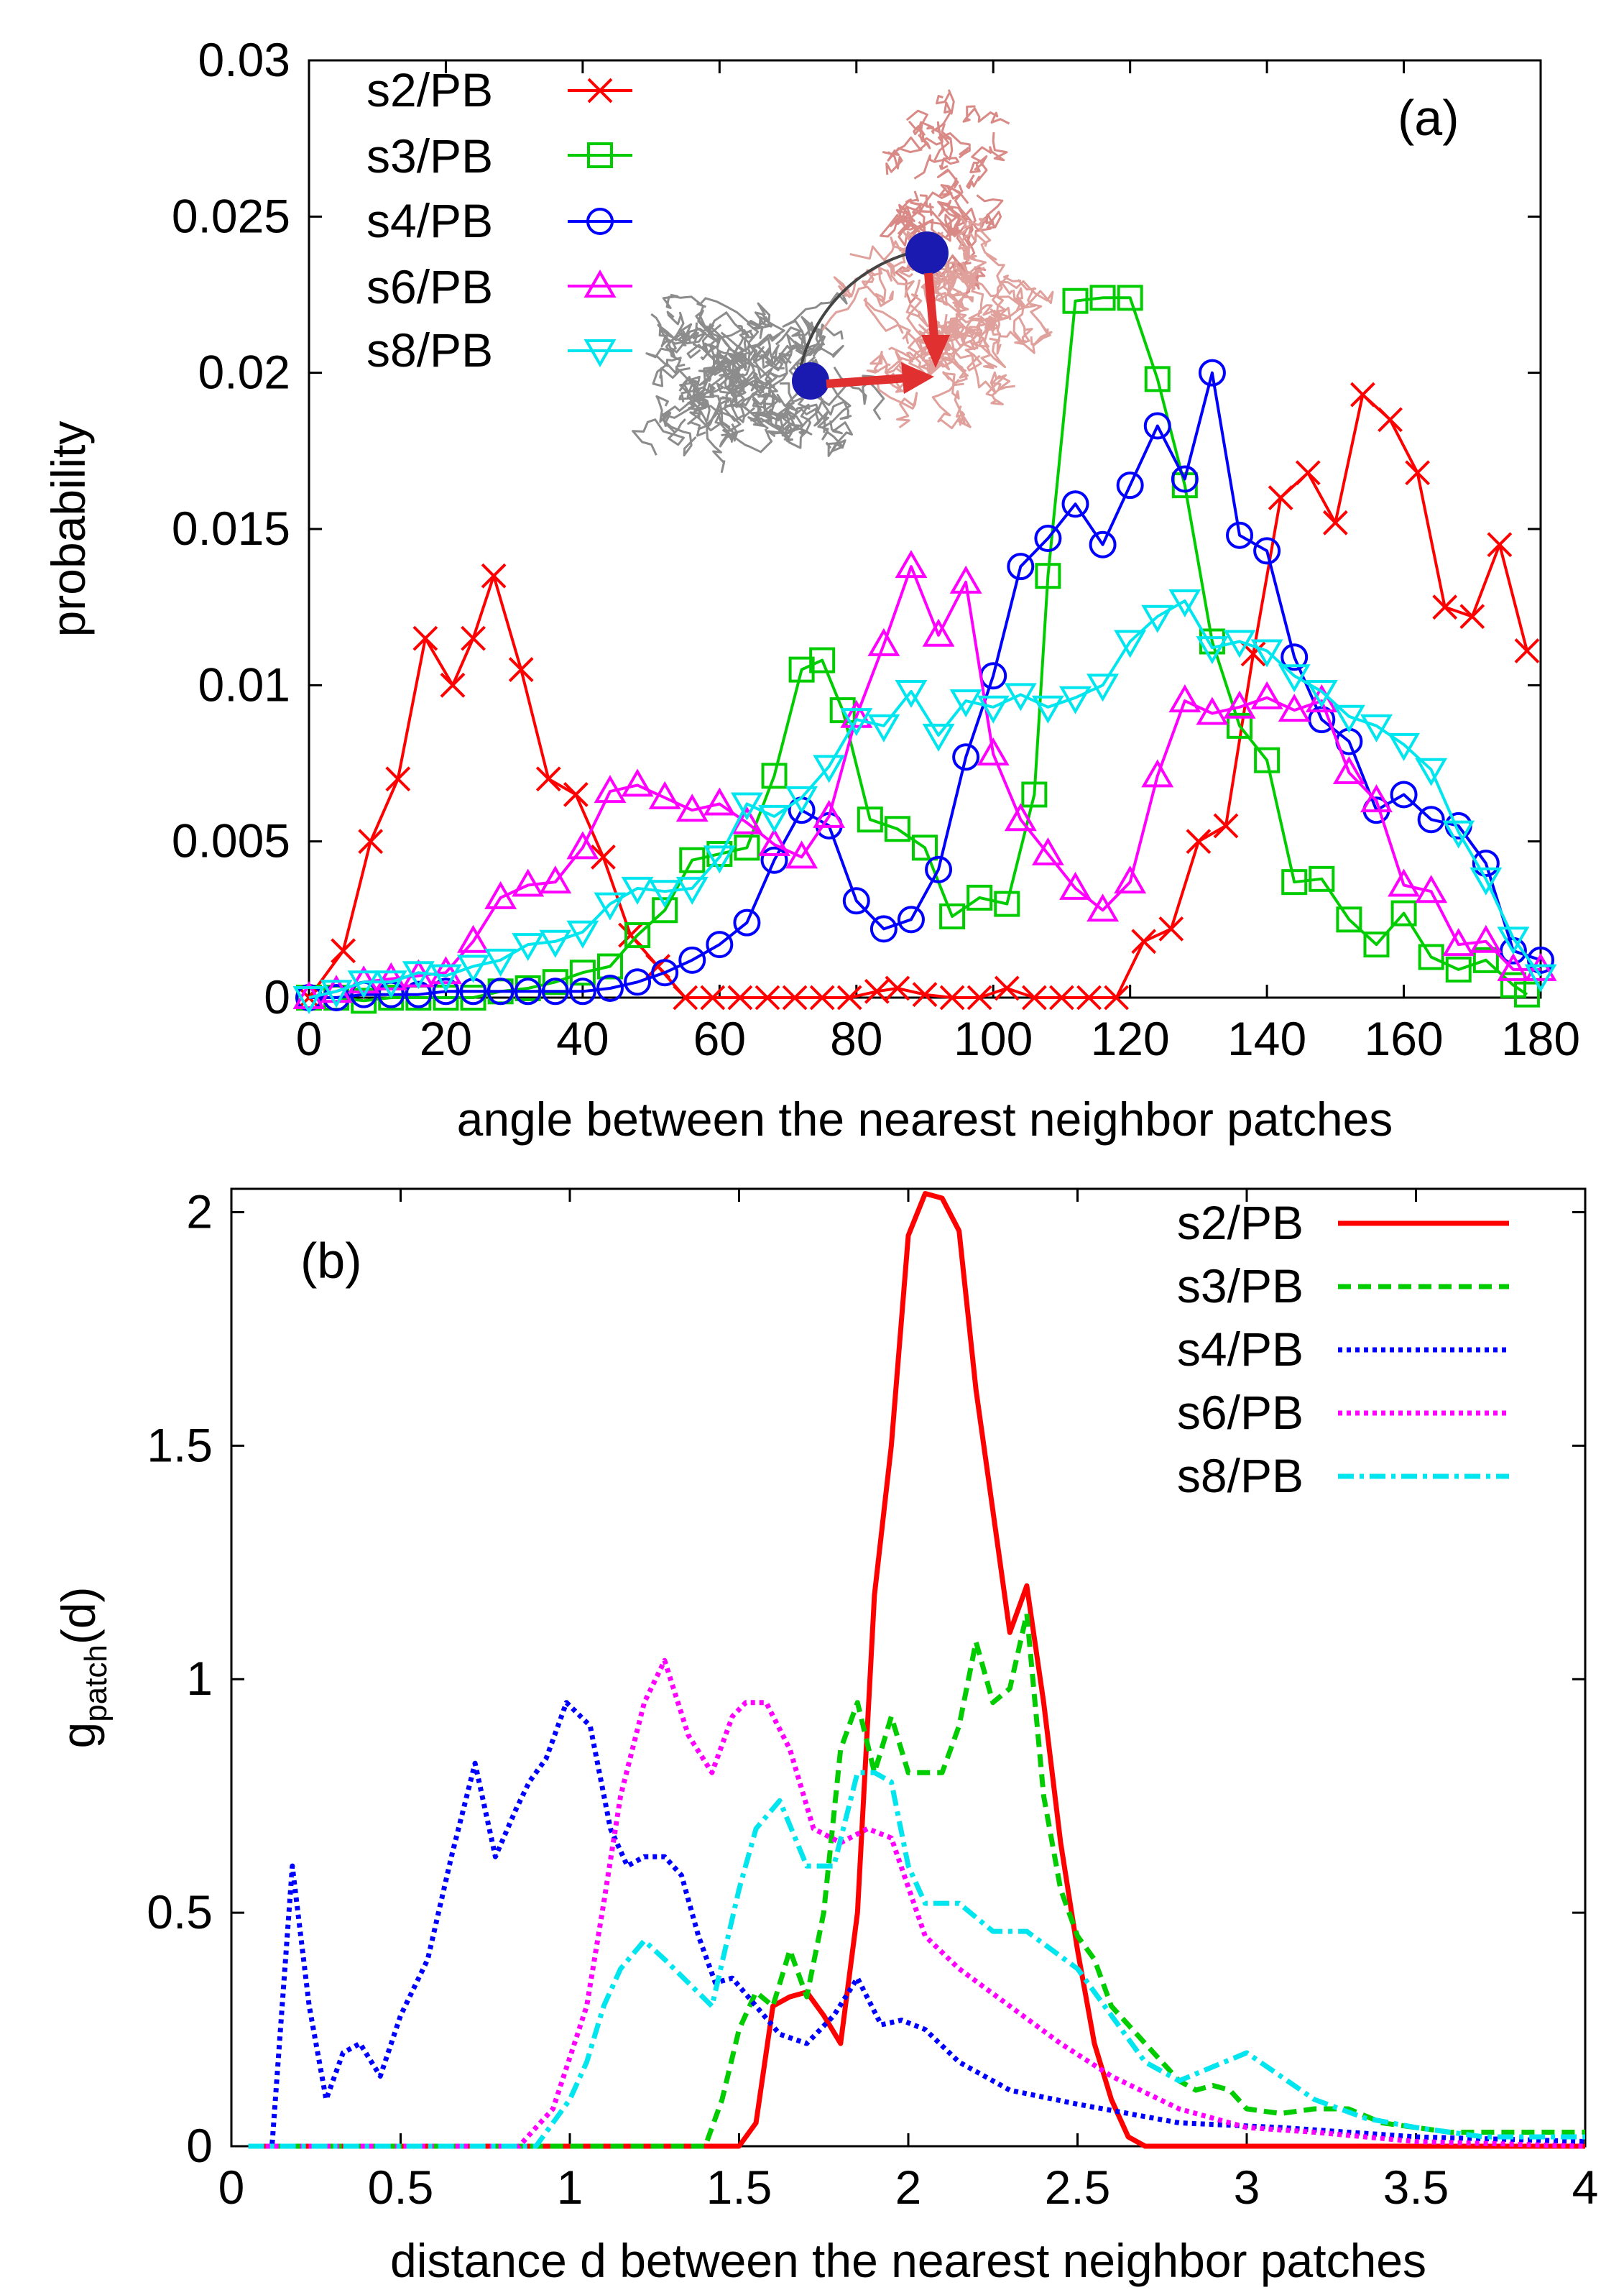 This screenshot has height=2295, width=1624. I want to click on y-tick-label: 1, so click(199, 1678).